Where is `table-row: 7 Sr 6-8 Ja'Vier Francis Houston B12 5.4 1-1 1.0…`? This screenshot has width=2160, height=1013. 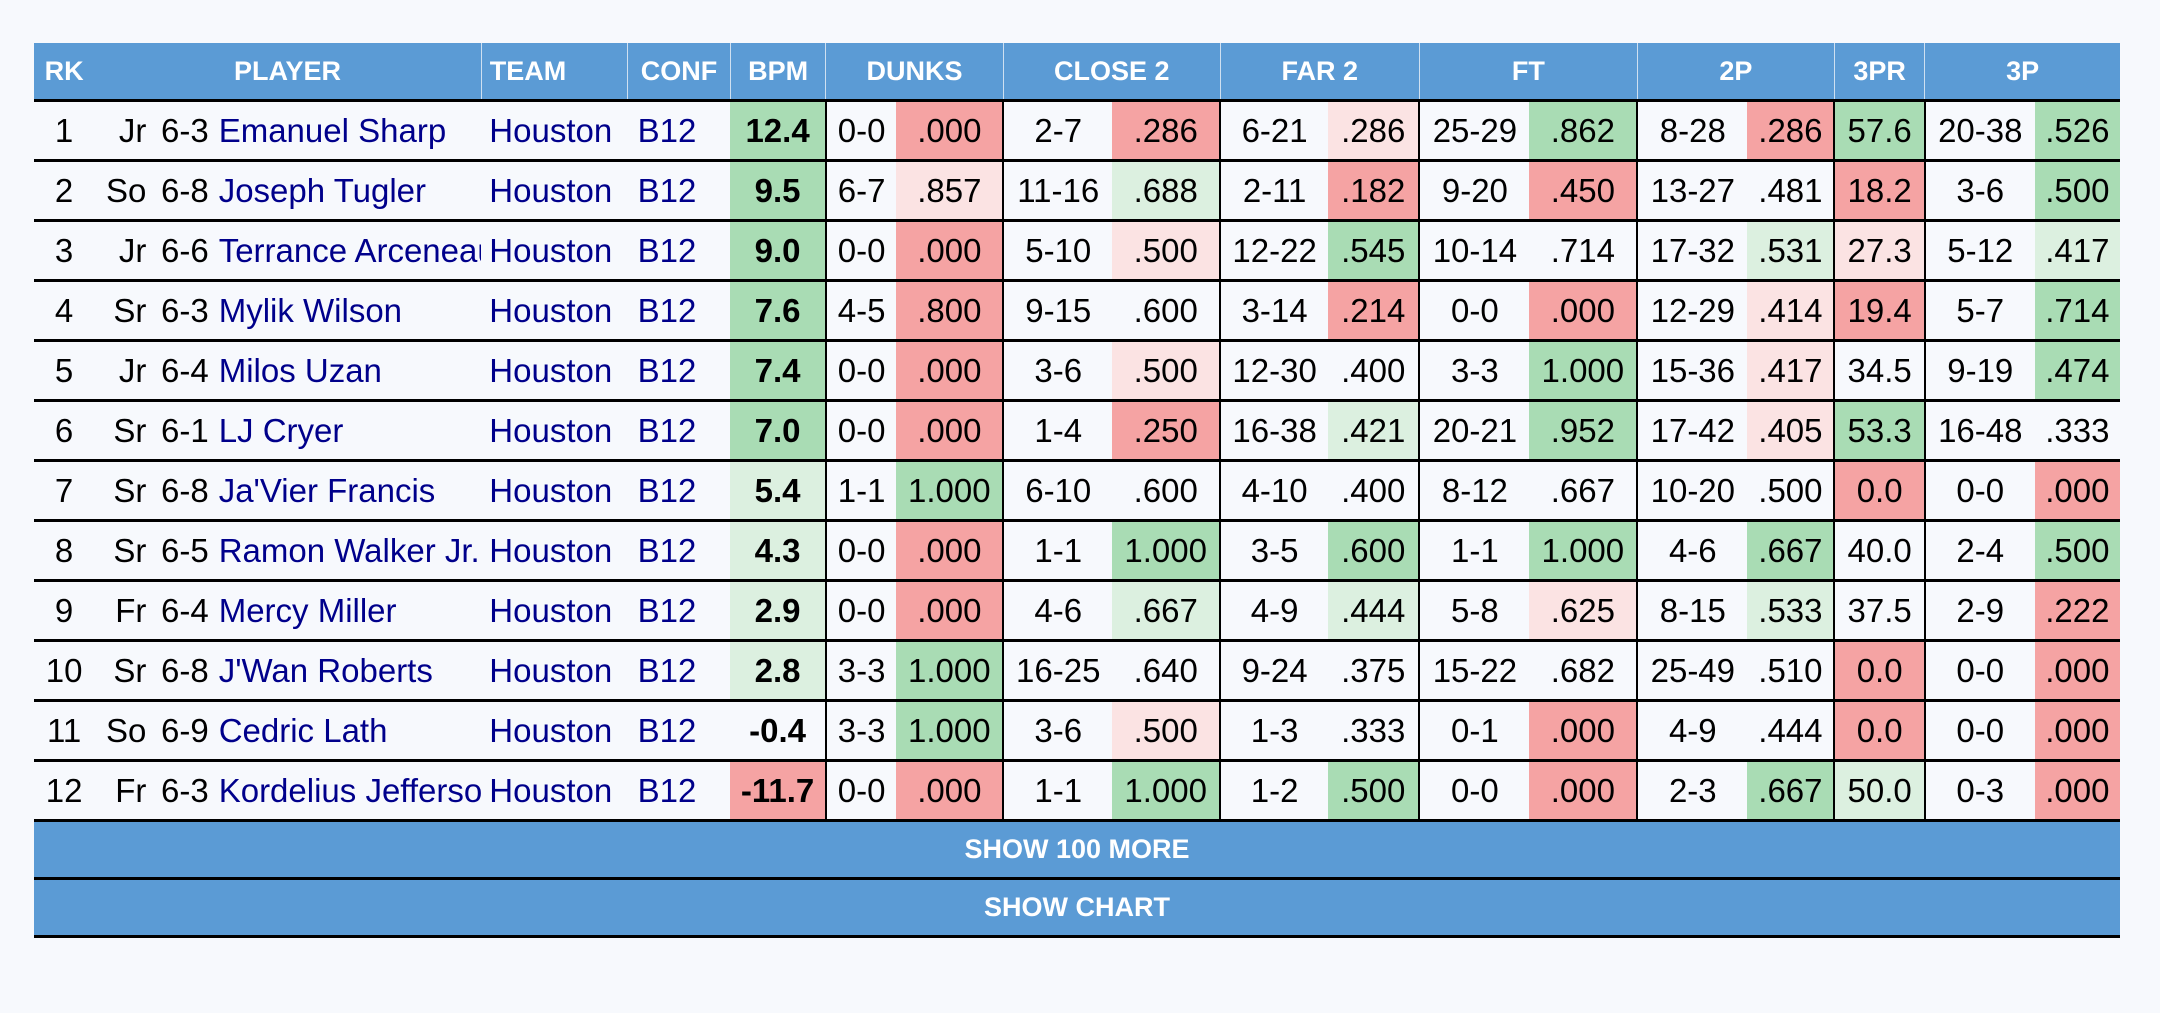
table-row: 7 Sr 6-8 Ja'Vier Francis Houston B12 5.4 1-1 1.0… is located at coordinates (1077, 491).